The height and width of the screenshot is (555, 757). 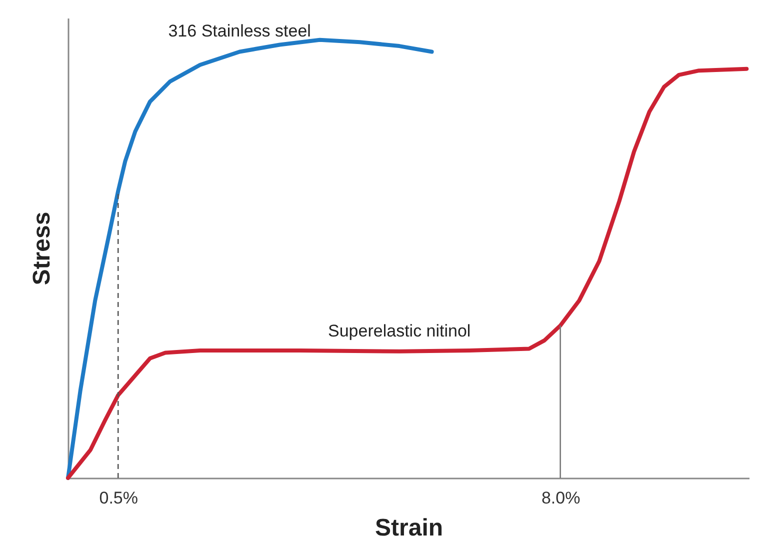 I want to click on series-label: 316 Stainless steel, so click(x=239, y=31).